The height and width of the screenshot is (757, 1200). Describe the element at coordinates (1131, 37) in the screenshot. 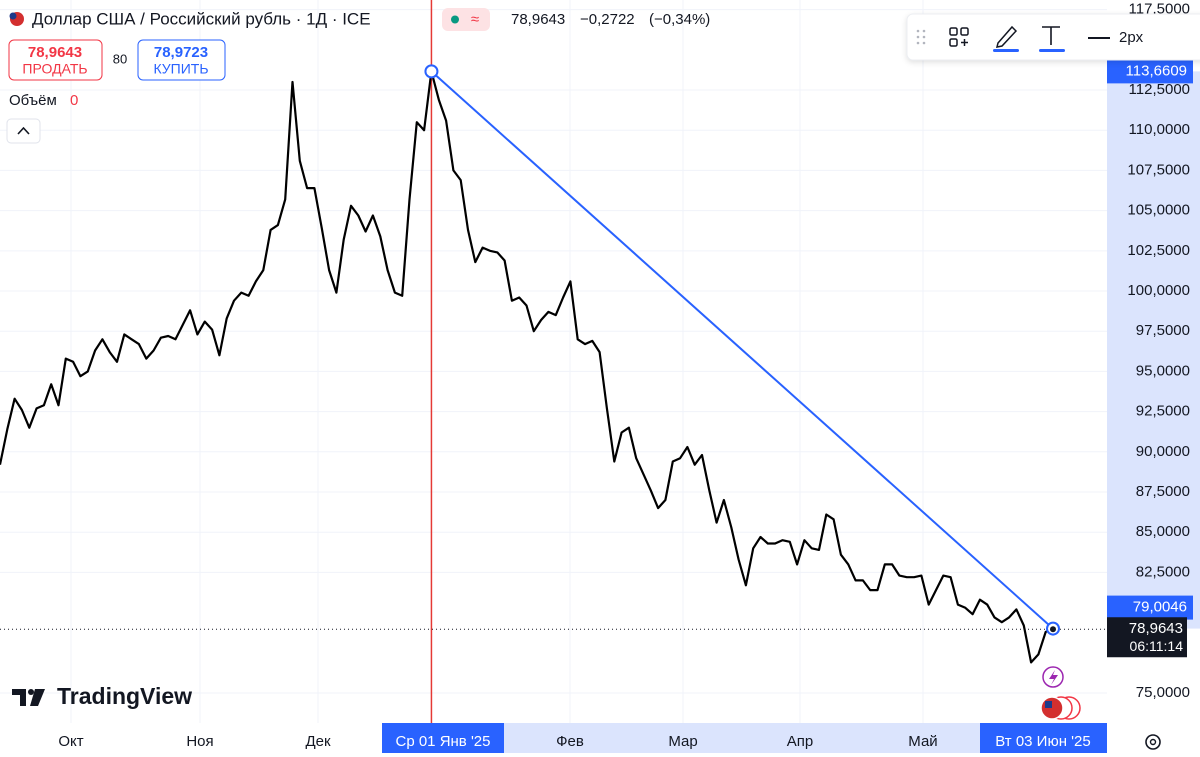

I see `line-width: 2px` at that location.